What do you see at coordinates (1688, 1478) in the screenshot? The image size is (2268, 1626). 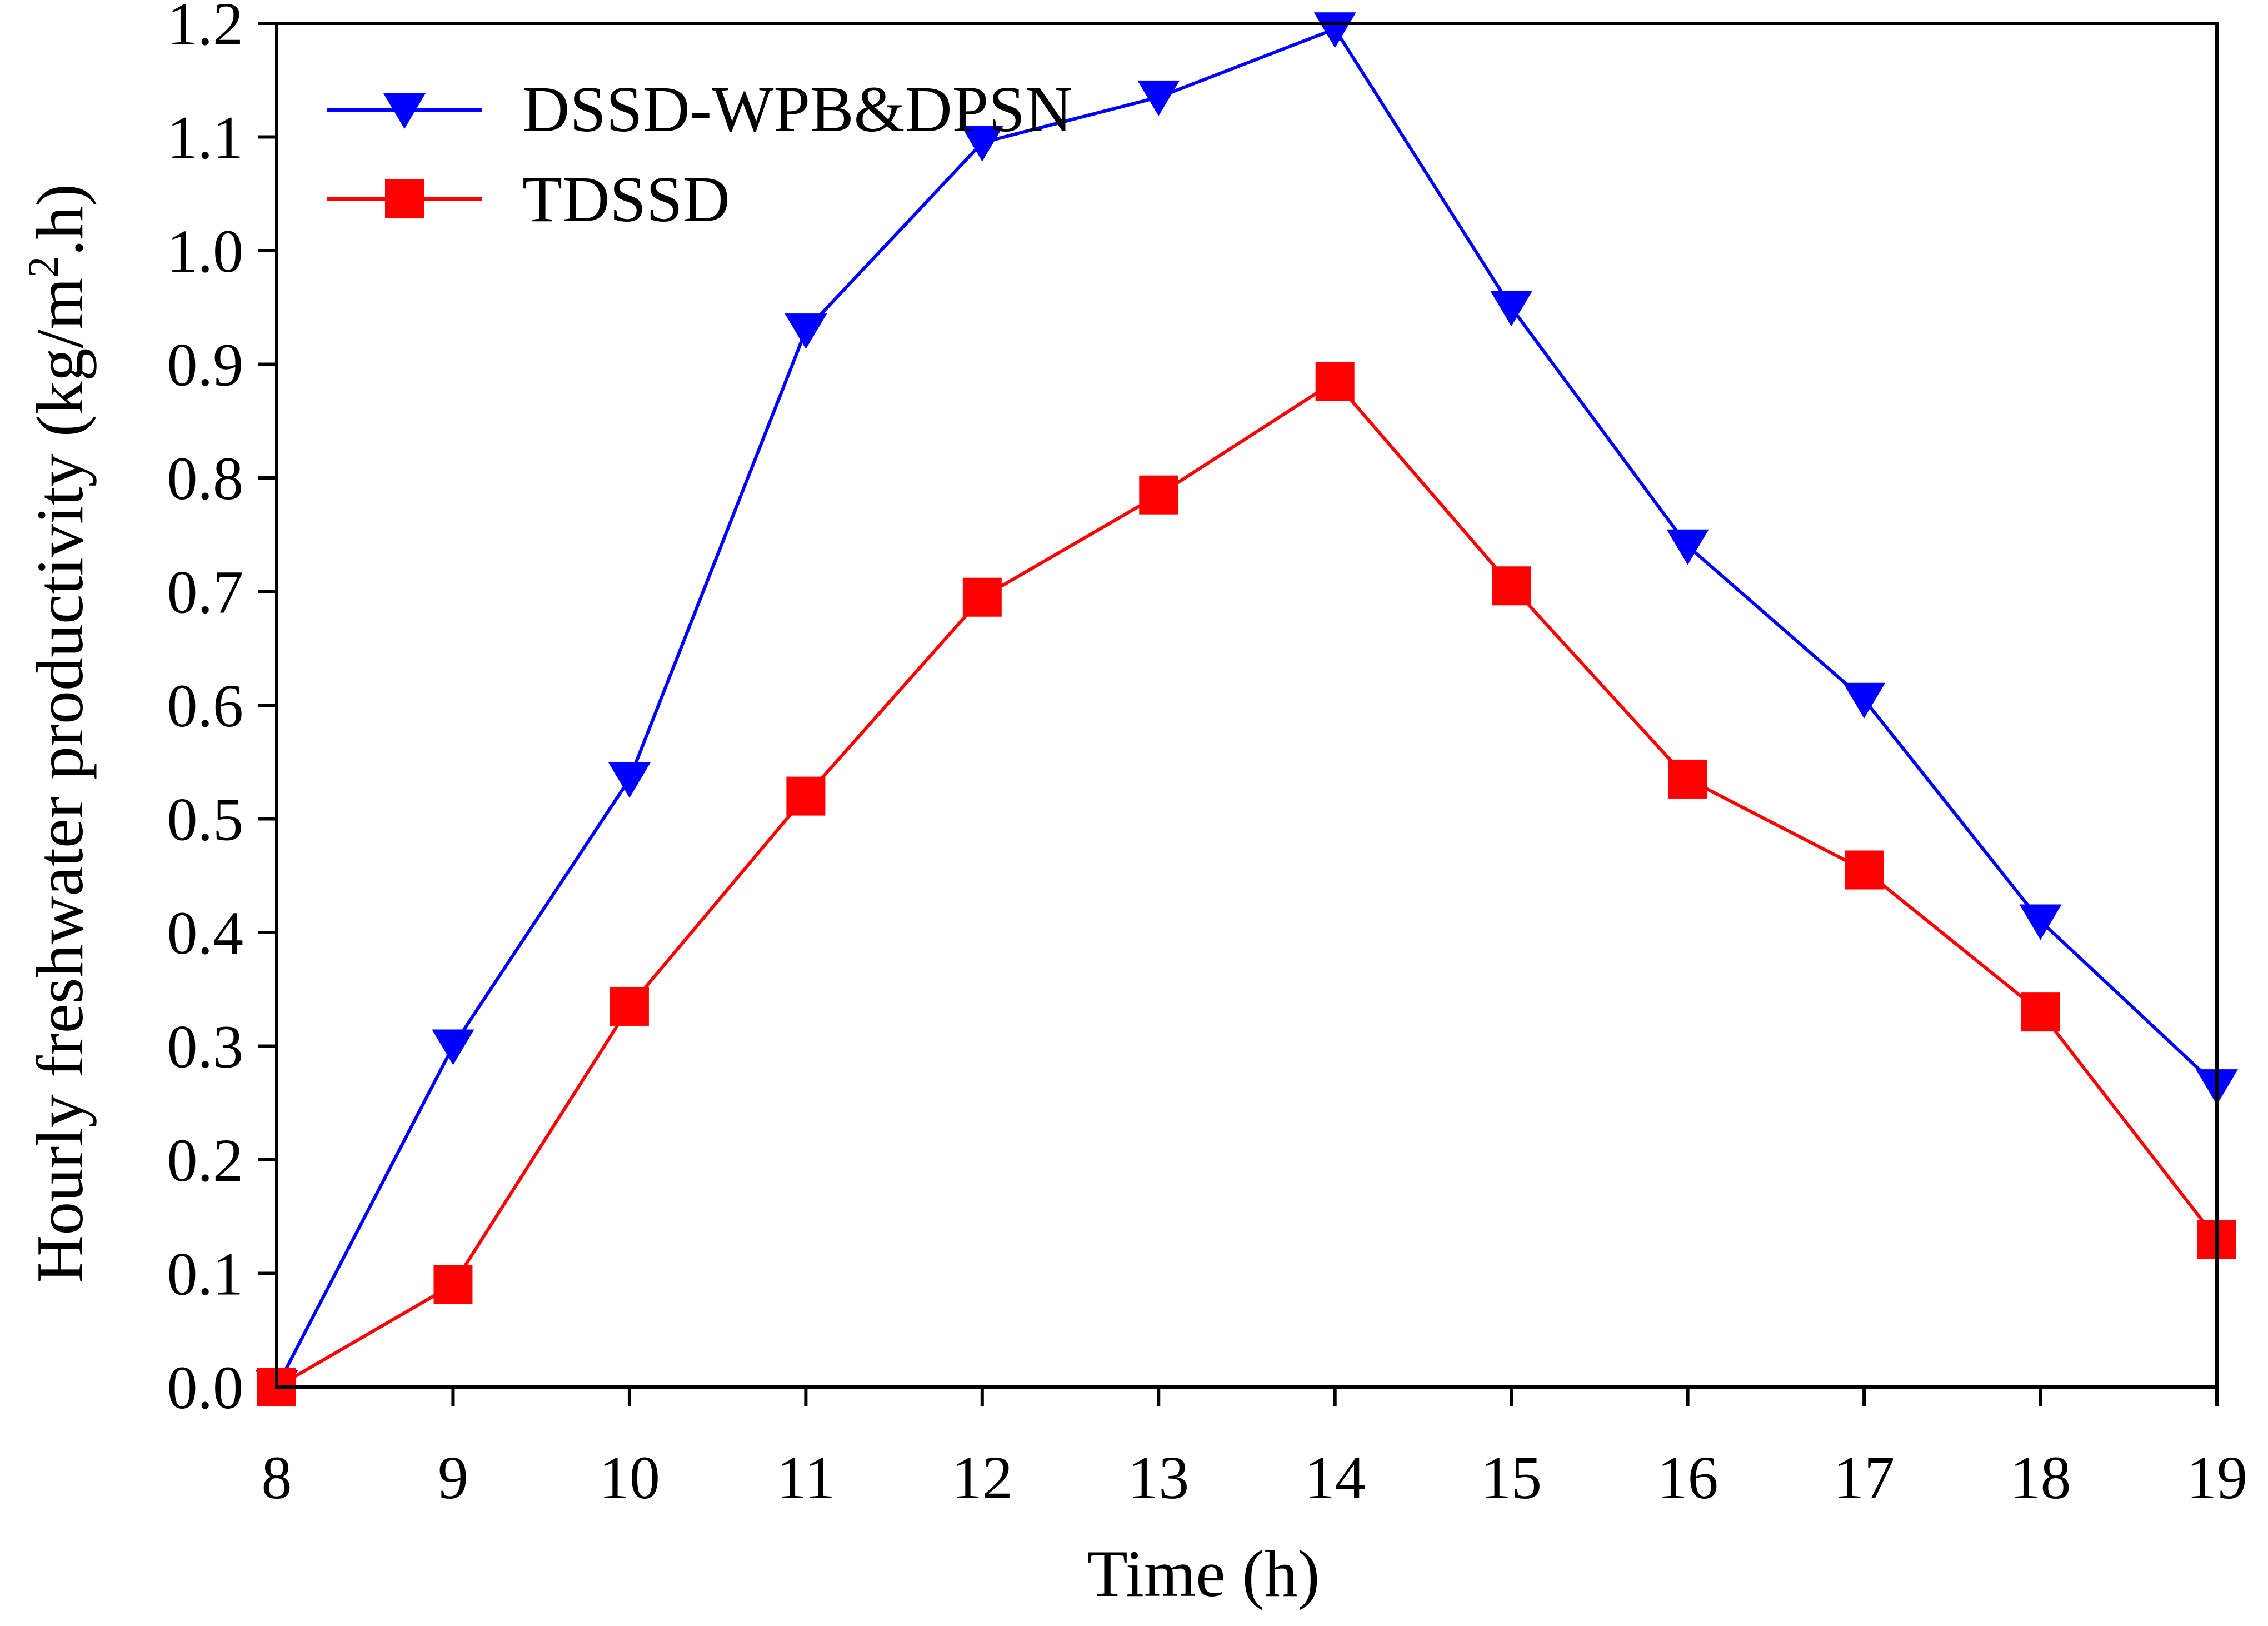 I see `x-tick-label: 16` at bounding box center [1688, 1478].